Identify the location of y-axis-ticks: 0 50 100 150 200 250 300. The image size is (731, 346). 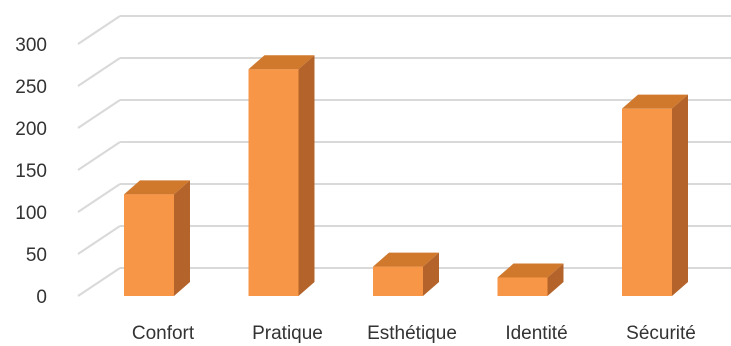
(31, 171).